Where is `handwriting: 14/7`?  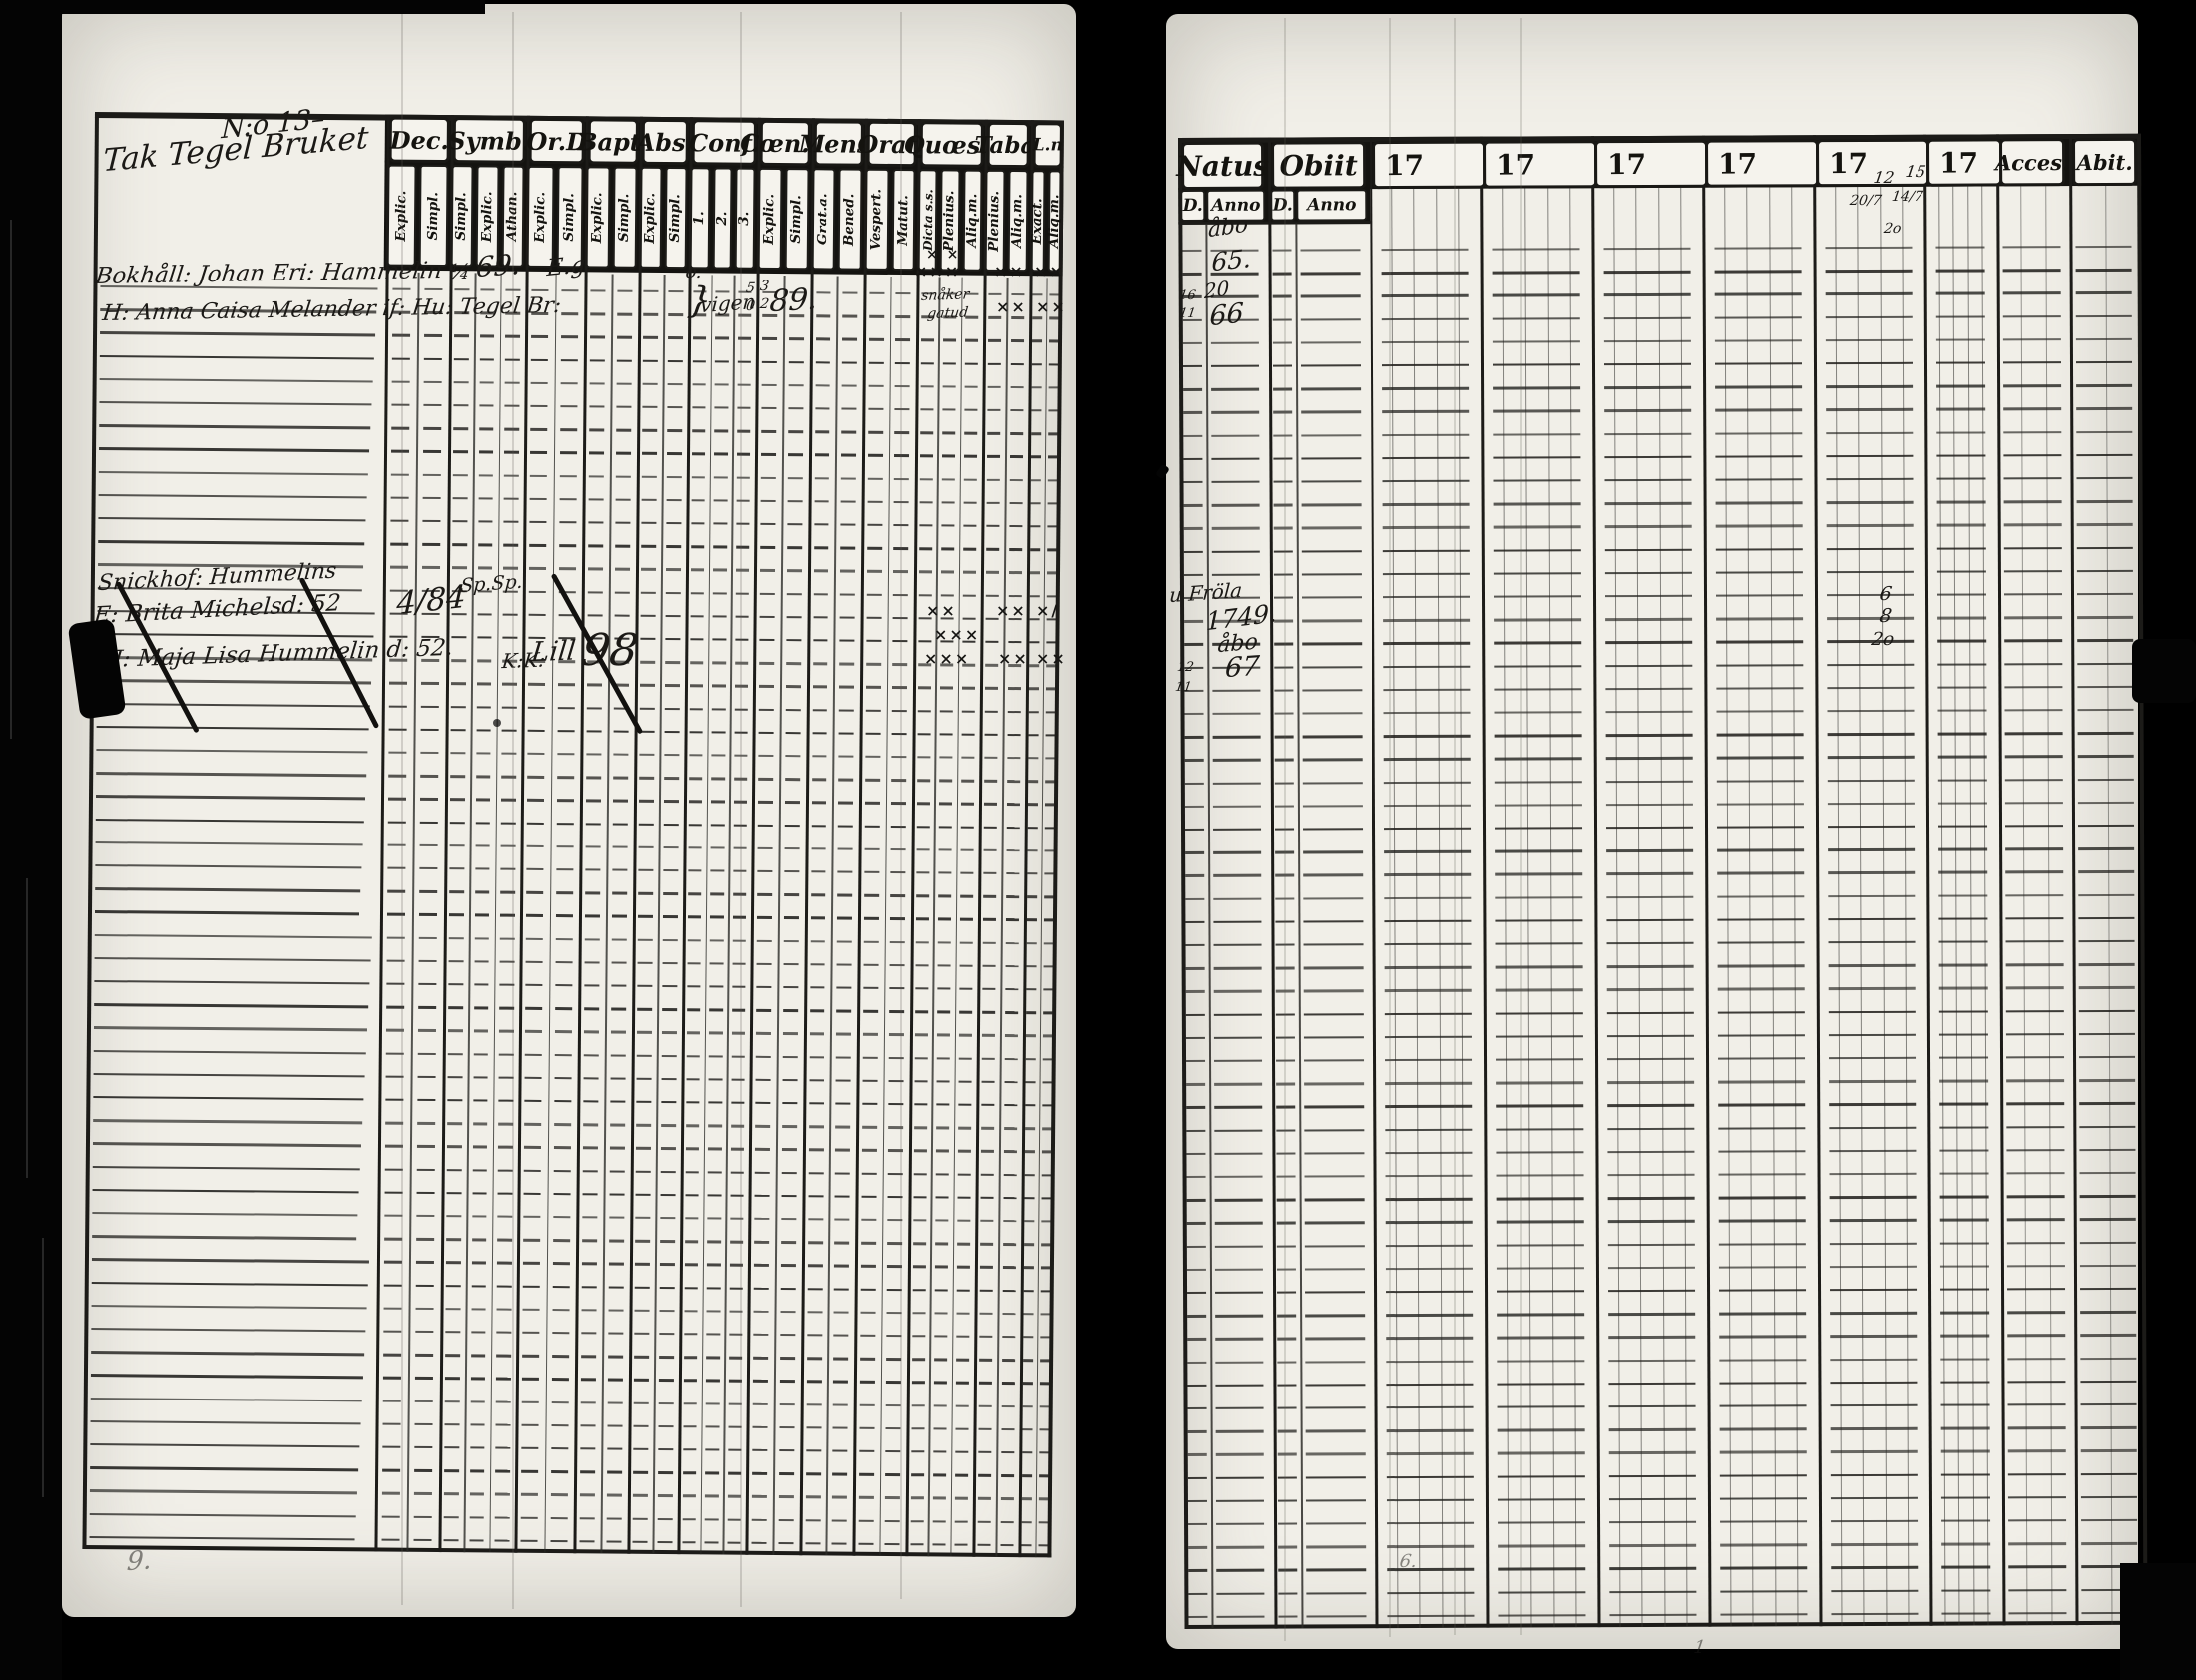
handwriting: 14/7 is located at coordinates (1907, 197).